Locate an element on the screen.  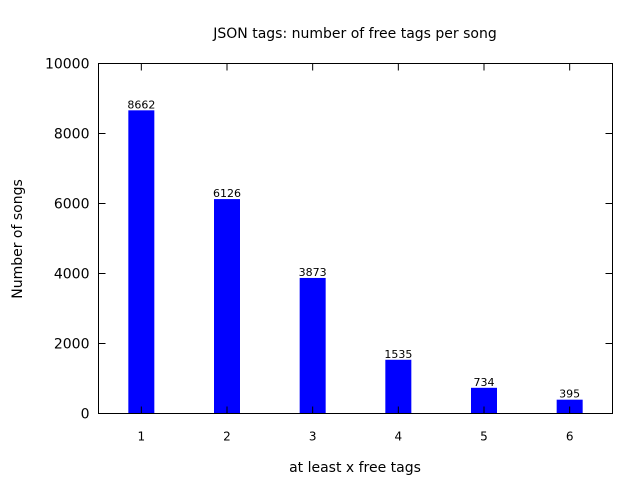
x-tick-label: 5 is located at coordinates (484, 437).